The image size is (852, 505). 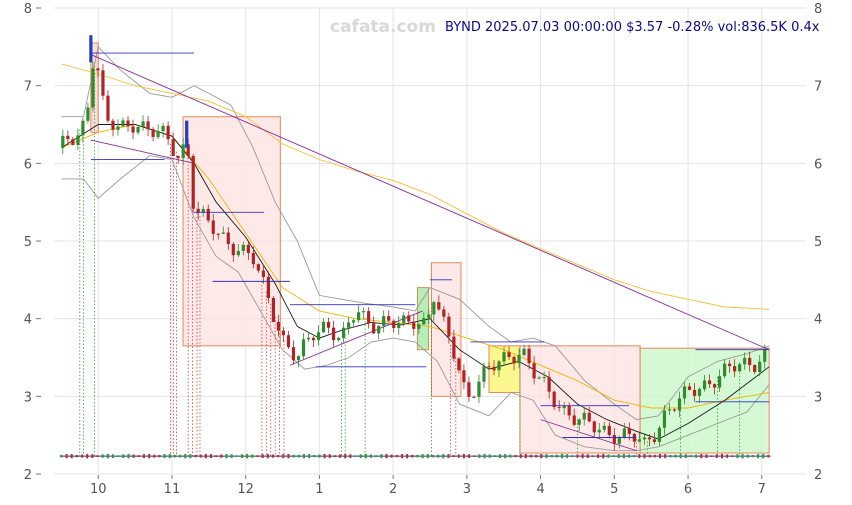 What do you see at coordinates (688, 489) in the screenshot?
I see `x-tick-label: 6` at bounding box center [688, 489].